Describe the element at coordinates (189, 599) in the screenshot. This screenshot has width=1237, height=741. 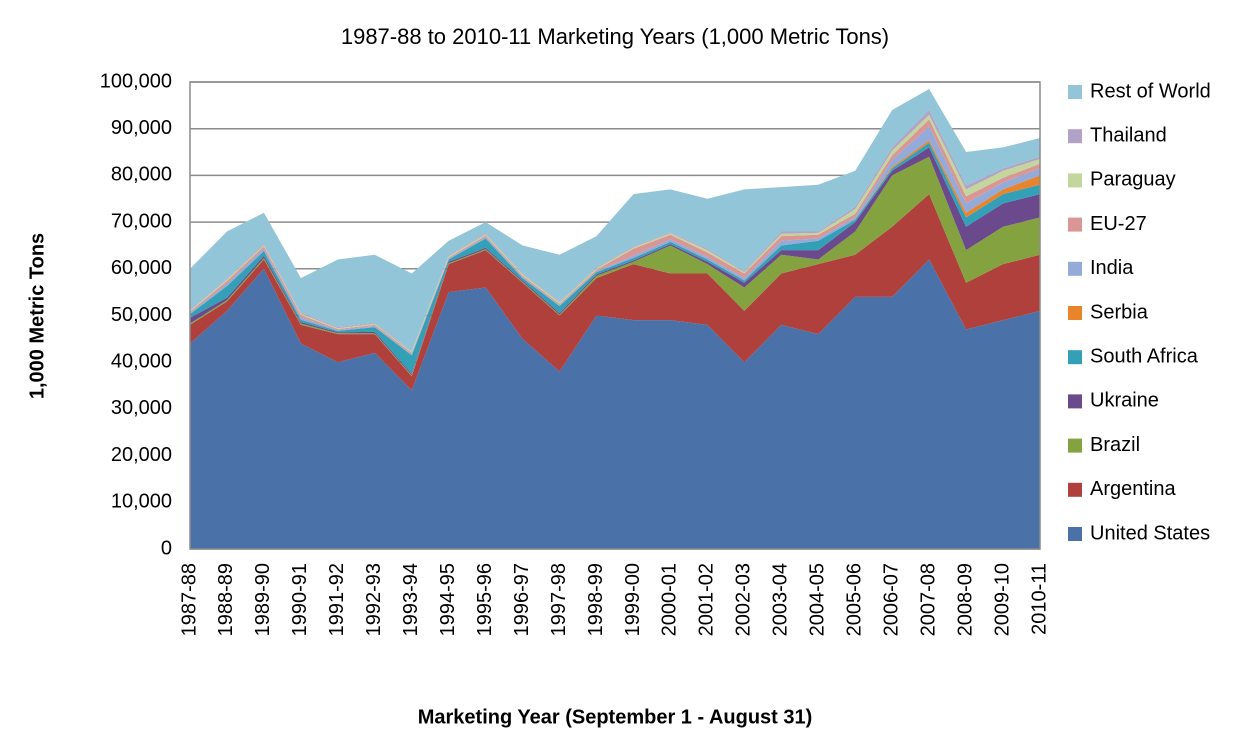
I see `x-tick-label: 1987-88` at that location.